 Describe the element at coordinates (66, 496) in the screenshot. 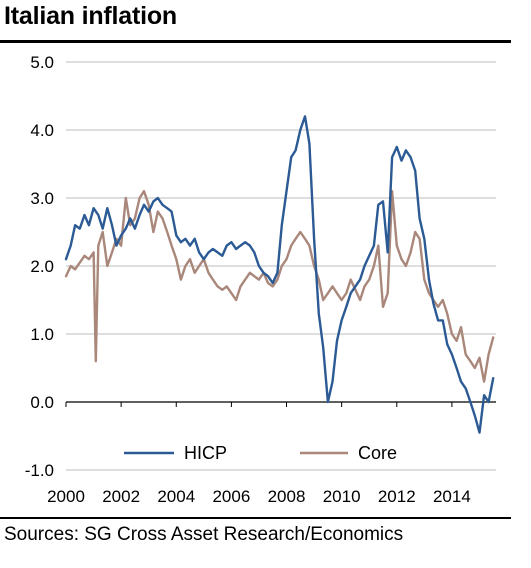

I see `x-tick-label: 2000` at that location.